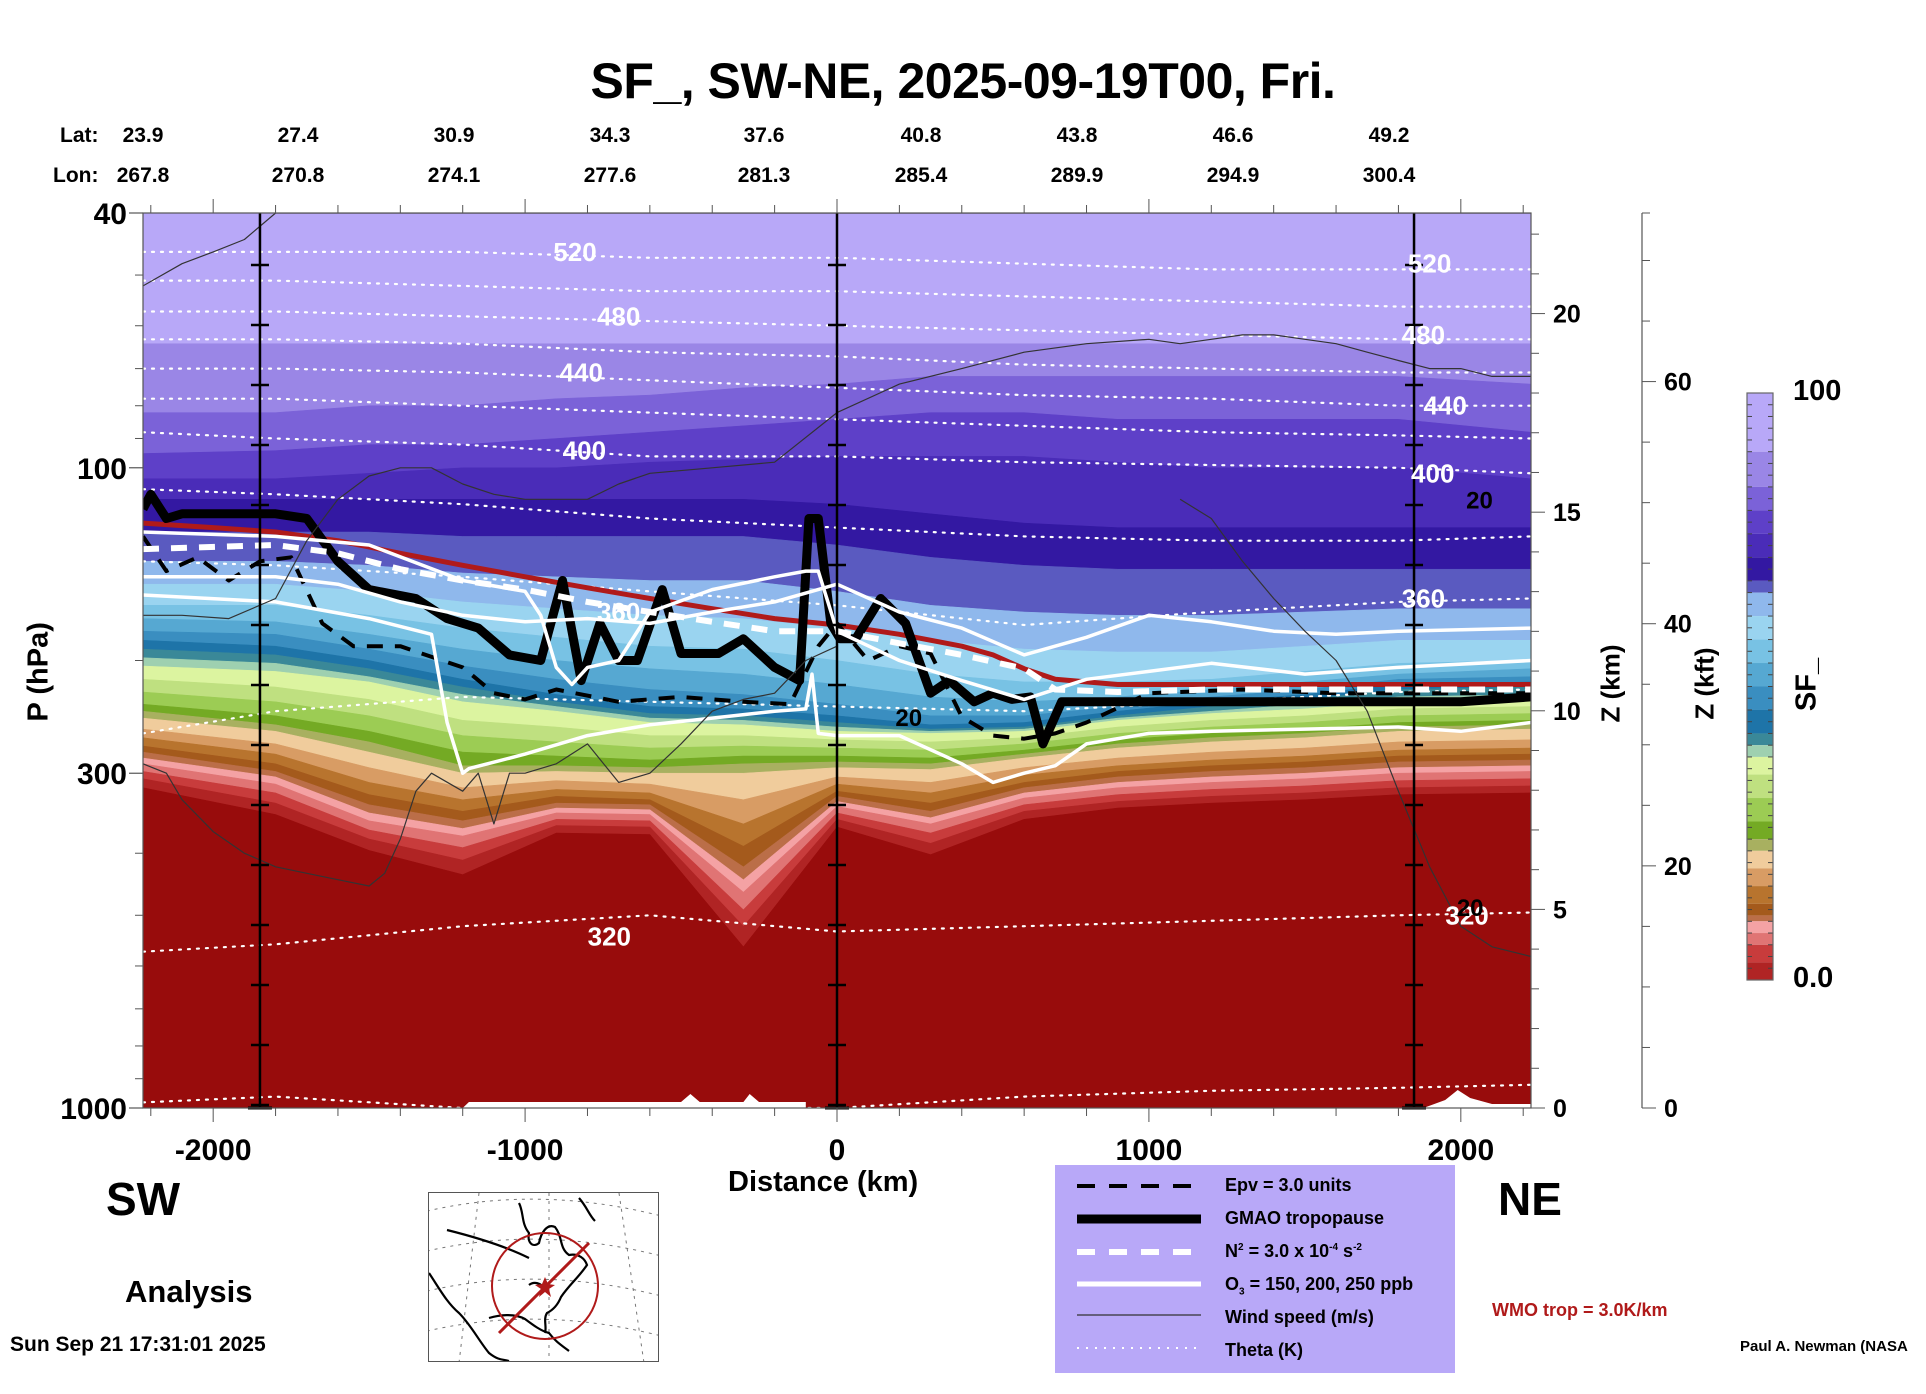  Describe the element at coordinates (102, 774) in the screenshot. I see `y-tick-label: 300` at that location.